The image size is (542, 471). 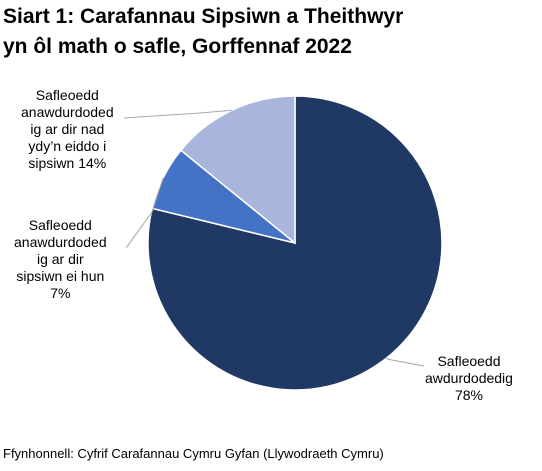 What do you see at coordinates (60, 225) in the screenshot?
I see `slice-label-own-land-line-1: Safleoedd` at bounding box center [60, 225].